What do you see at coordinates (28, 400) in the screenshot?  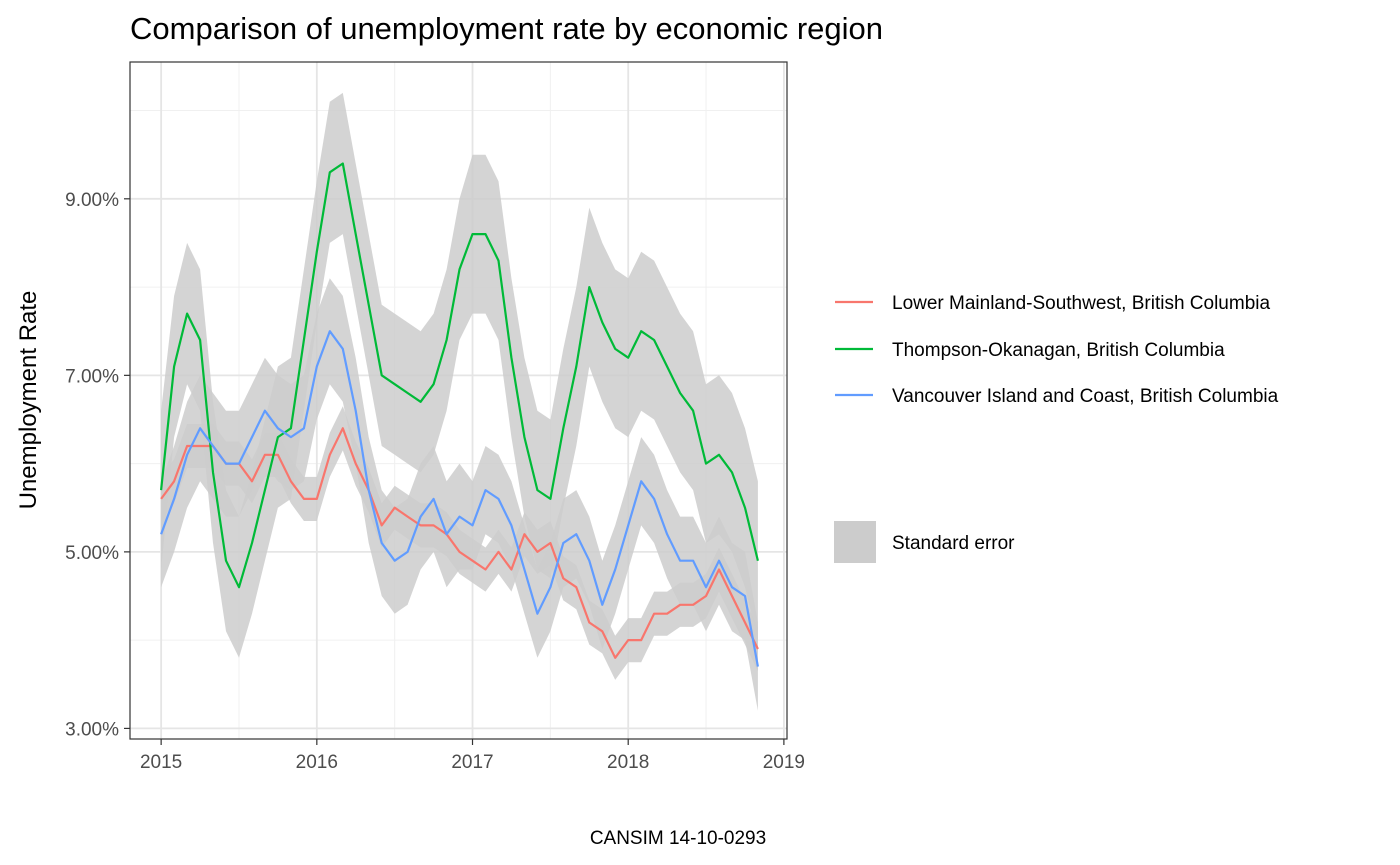 I see `y-axis-label: Unemployment Rate` at bounding box center [28, 400].